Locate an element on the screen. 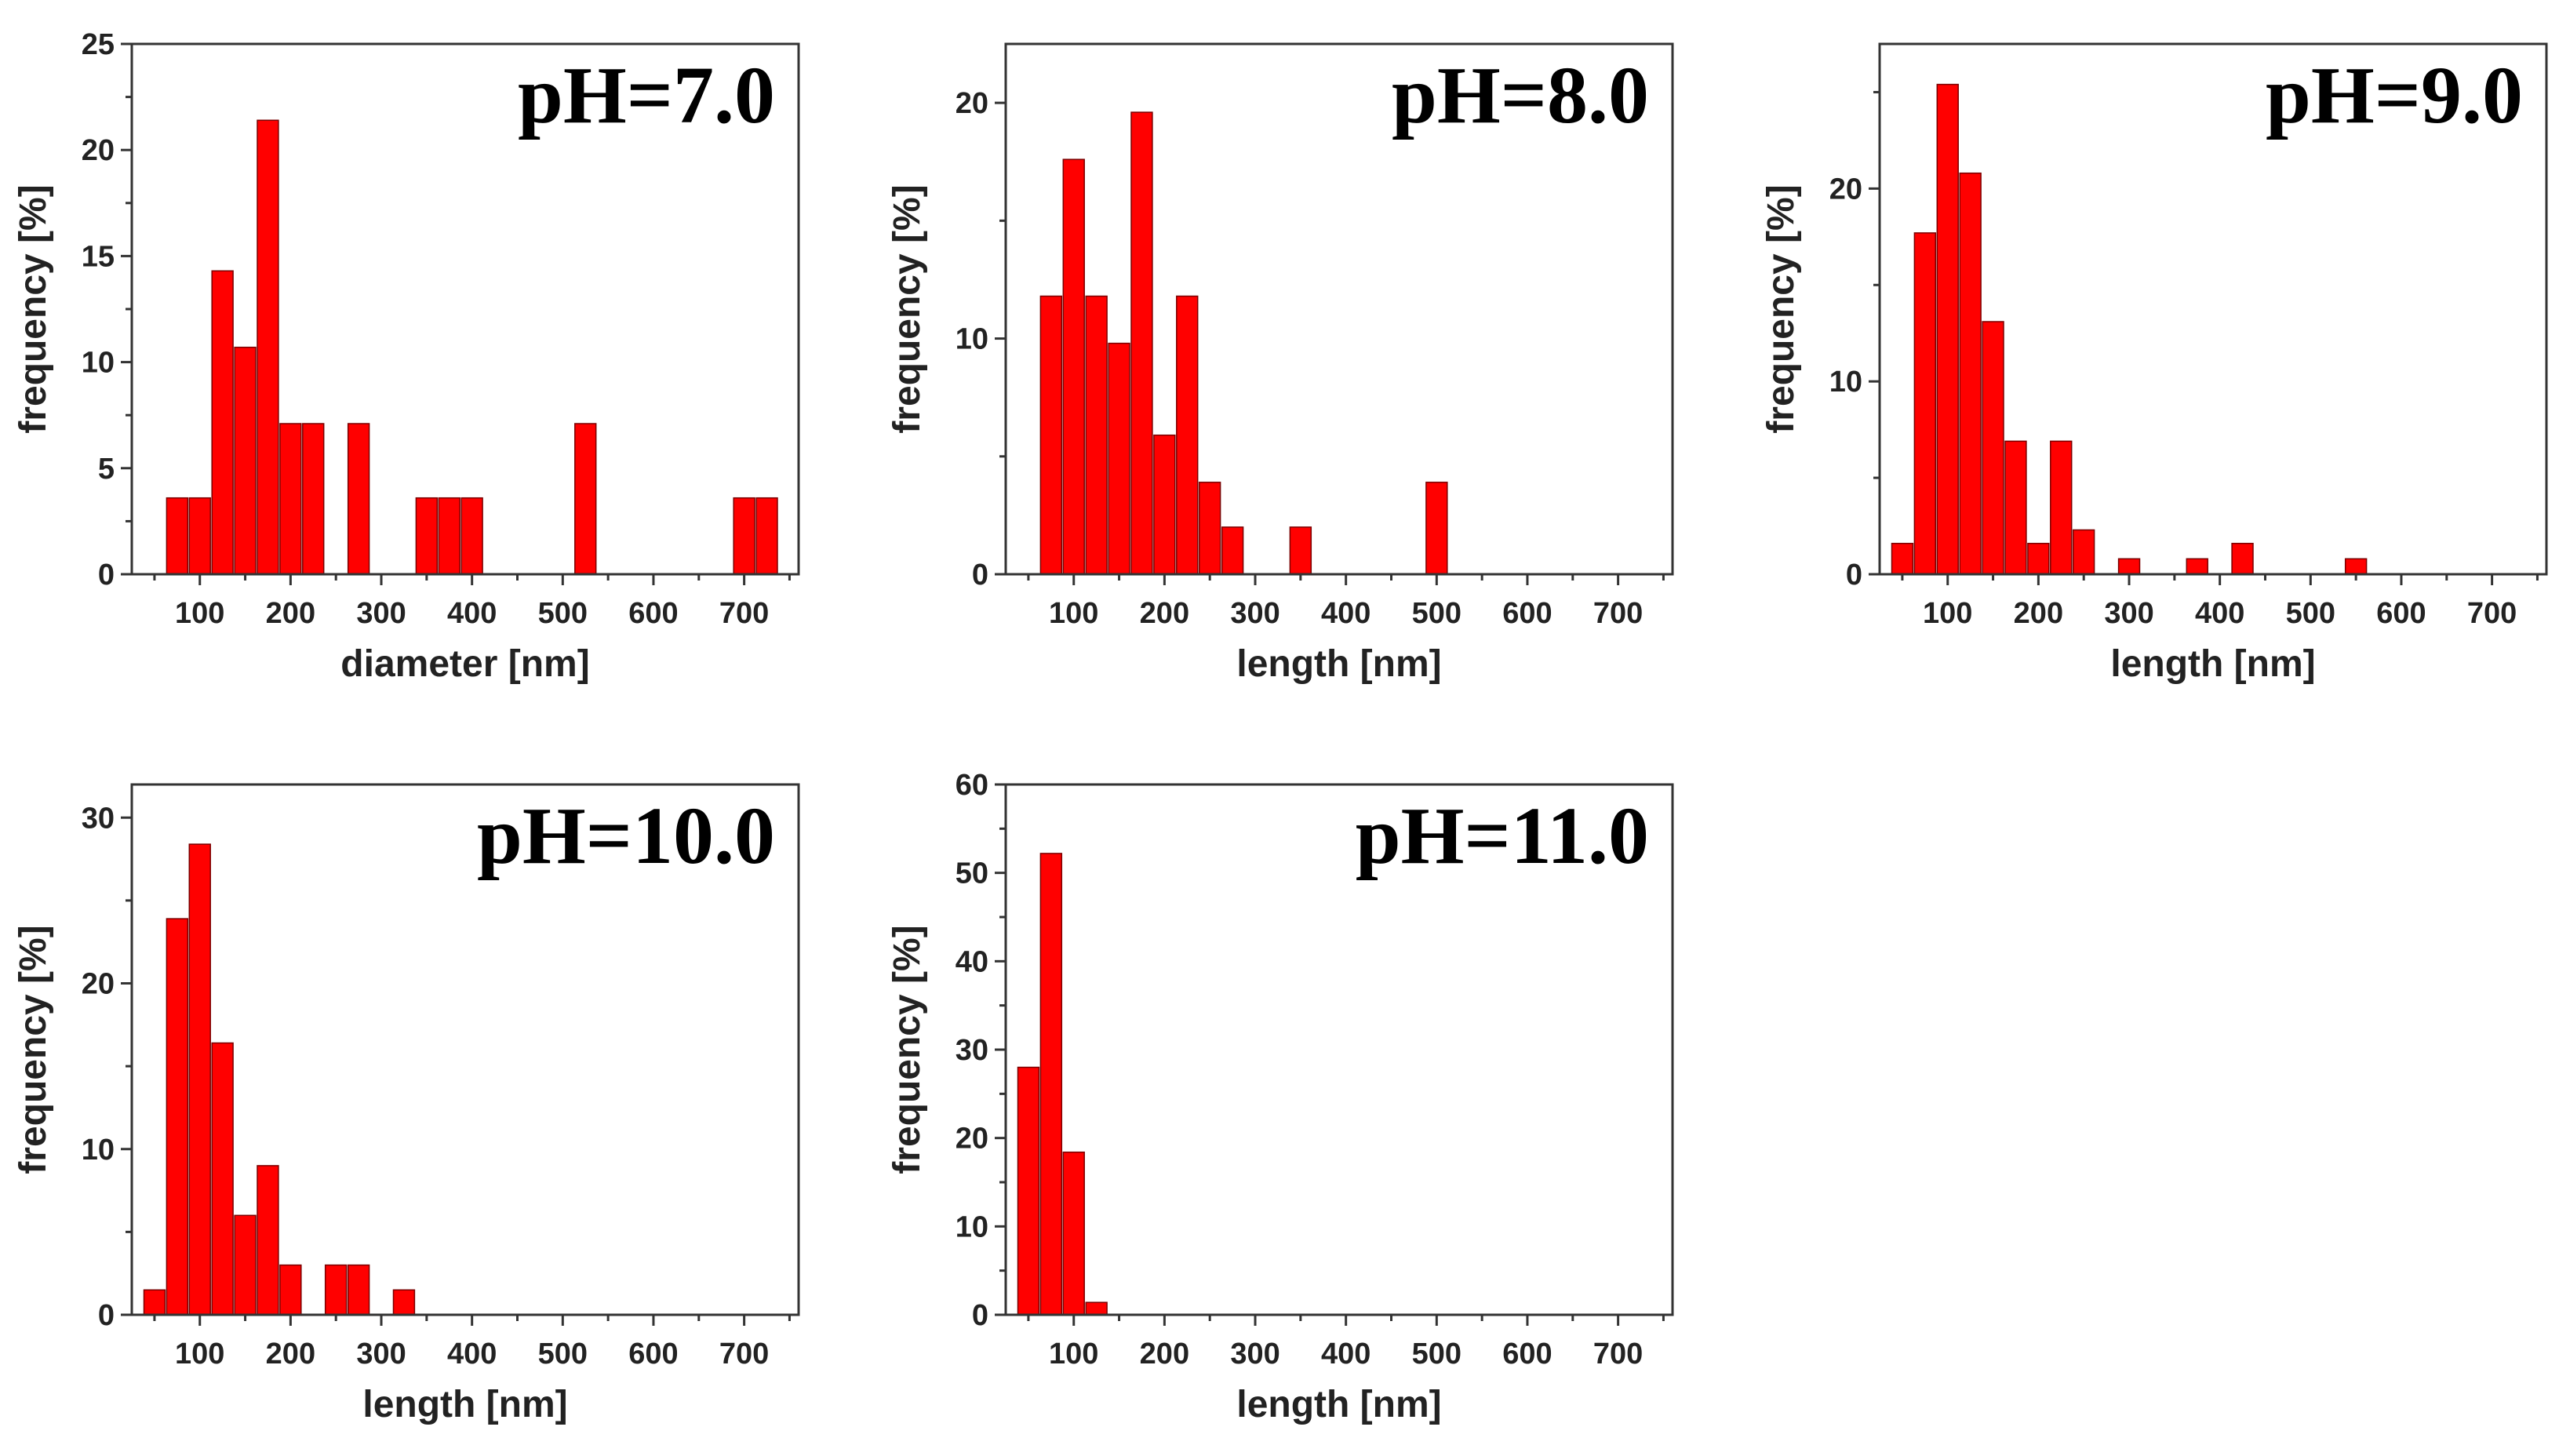 Image resolution: width=2559 pixels, height=1456 pixels. y-tick-label: 40 is located at coordinates (972, 961).